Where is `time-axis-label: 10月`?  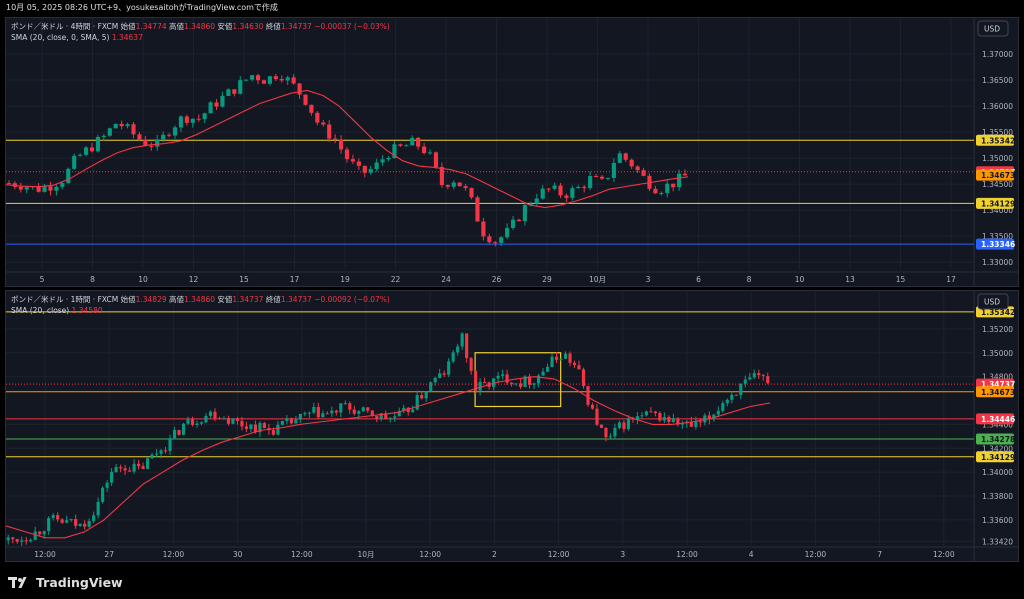
time-axis-label: 10月 is located at coordinates (365, 554).